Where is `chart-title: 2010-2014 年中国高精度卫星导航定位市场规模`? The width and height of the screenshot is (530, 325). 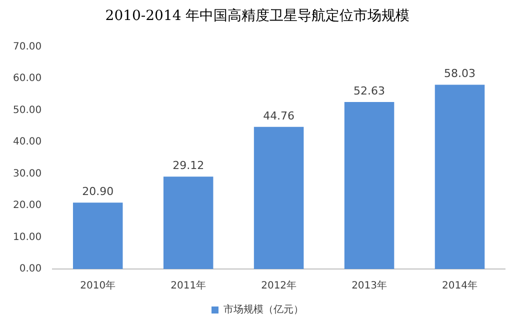
chart-title: 2010-2014 年中国高精度卫星导航定位市场规模 is located at coordinates (257, 16).